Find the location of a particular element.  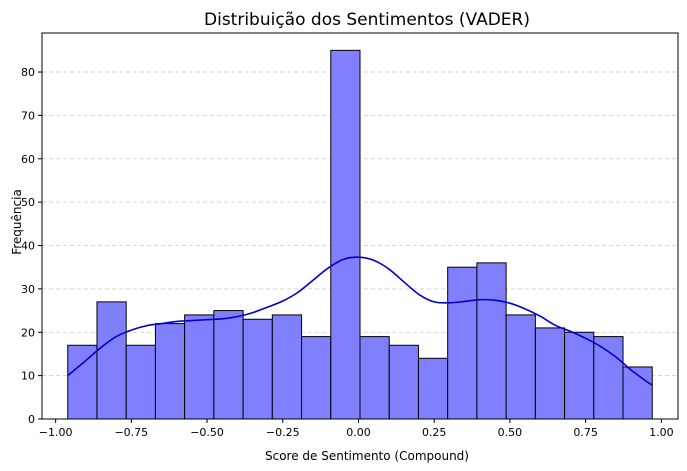

y-tick-label: 60 is located at coordinates (28, 159).